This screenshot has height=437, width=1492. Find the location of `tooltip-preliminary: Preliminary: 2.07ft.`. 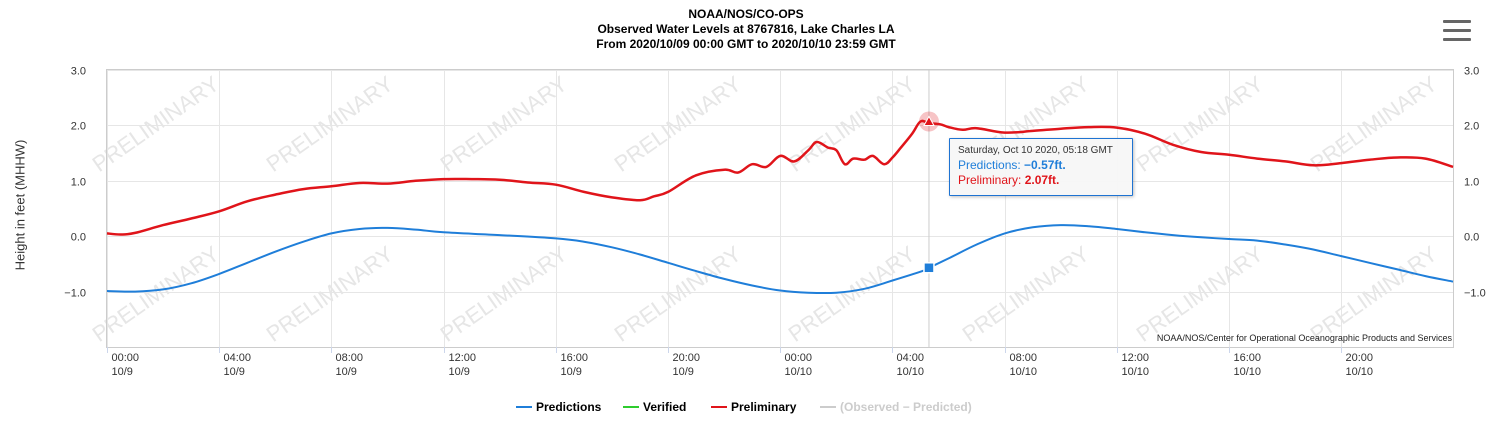

tooltip-preliminary: Preliminary: 2.07ft. is located at coordinates (1045, 180).